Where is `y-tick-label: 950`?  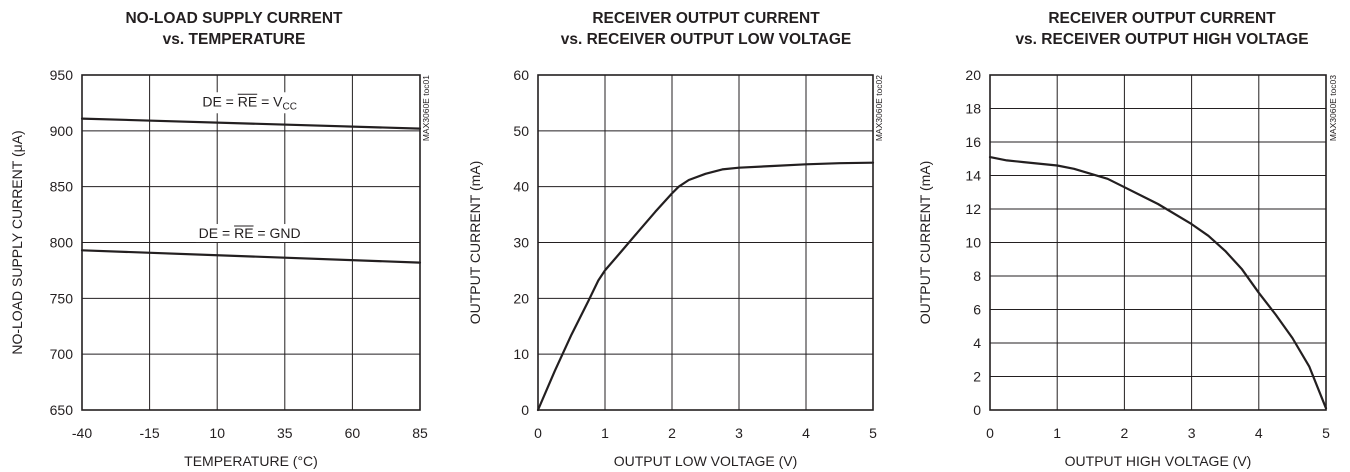 y-tick-label: 950 is located at coordinates (62, 75).